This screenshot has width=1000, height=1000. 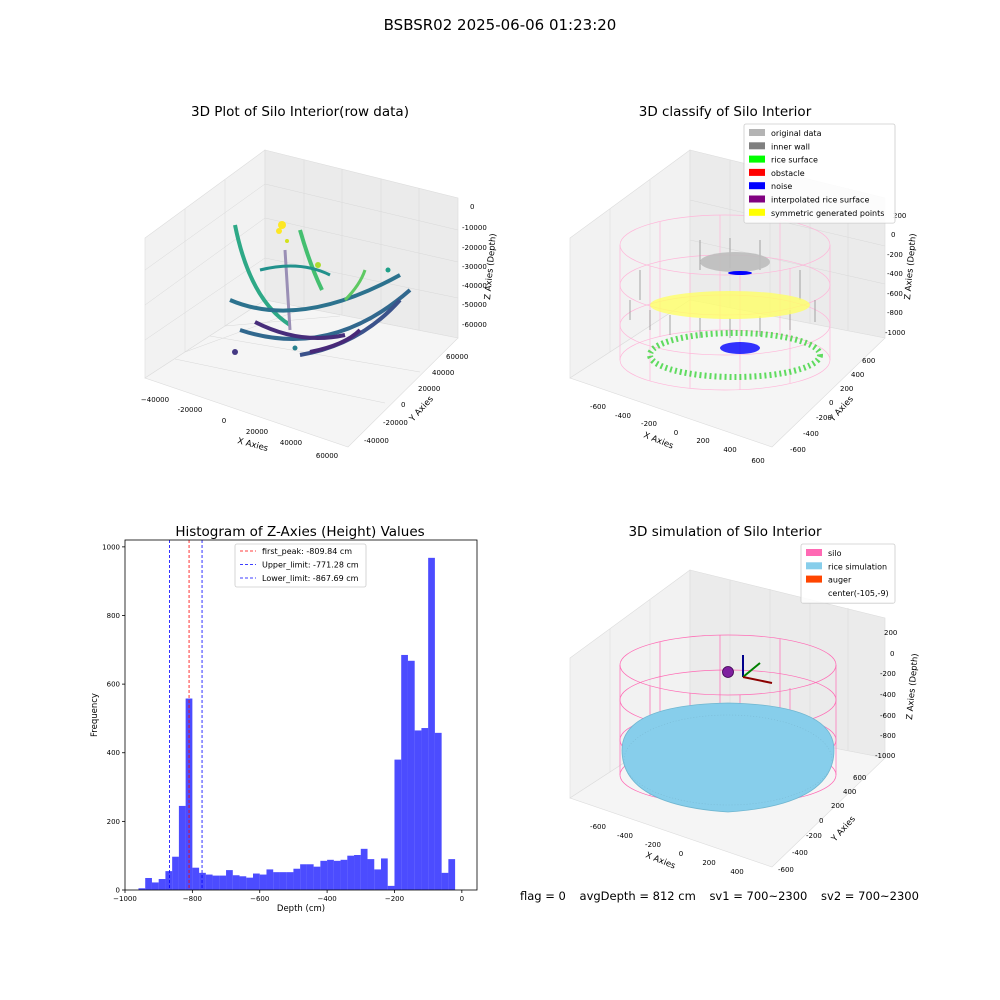 What do you see at coordinates (118, 891) in the screenshot?
I see `histogram-y-tick-label: 0` at bounding box center [118, 891].